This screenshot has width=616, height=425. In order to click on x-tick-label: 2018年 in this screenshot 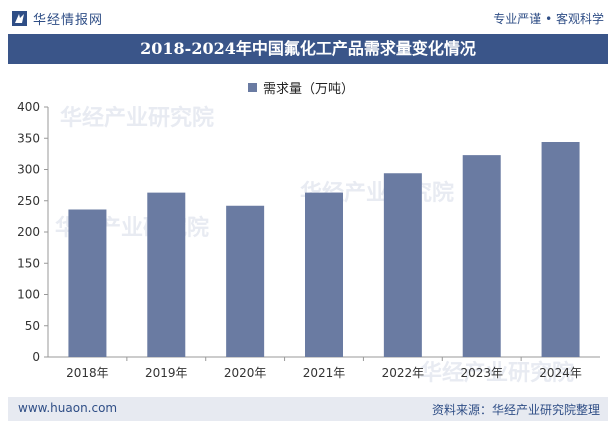, I will do `click(87, 373)`.